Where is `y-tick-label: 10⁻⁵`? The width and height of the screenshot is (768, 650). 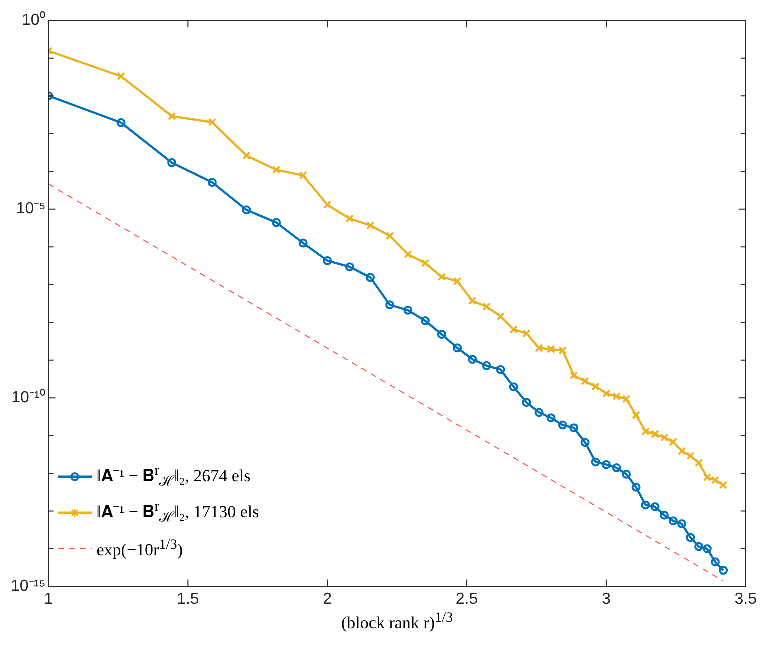
y-tick-label: 10⁻⁵ is located at coordinates (31, 209).